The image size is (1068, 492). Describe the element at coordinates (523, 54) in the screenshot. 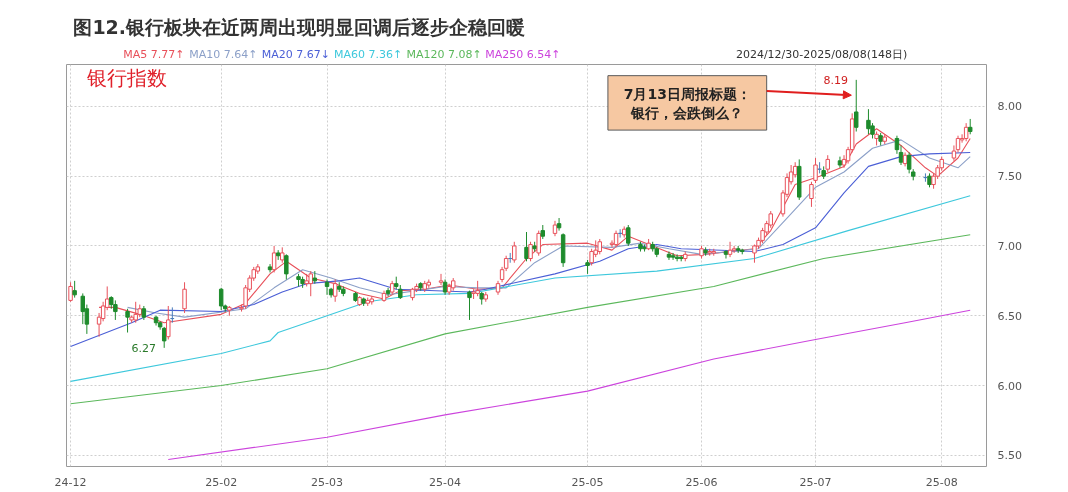

I see `text: MA250 6.54↑` at that location.